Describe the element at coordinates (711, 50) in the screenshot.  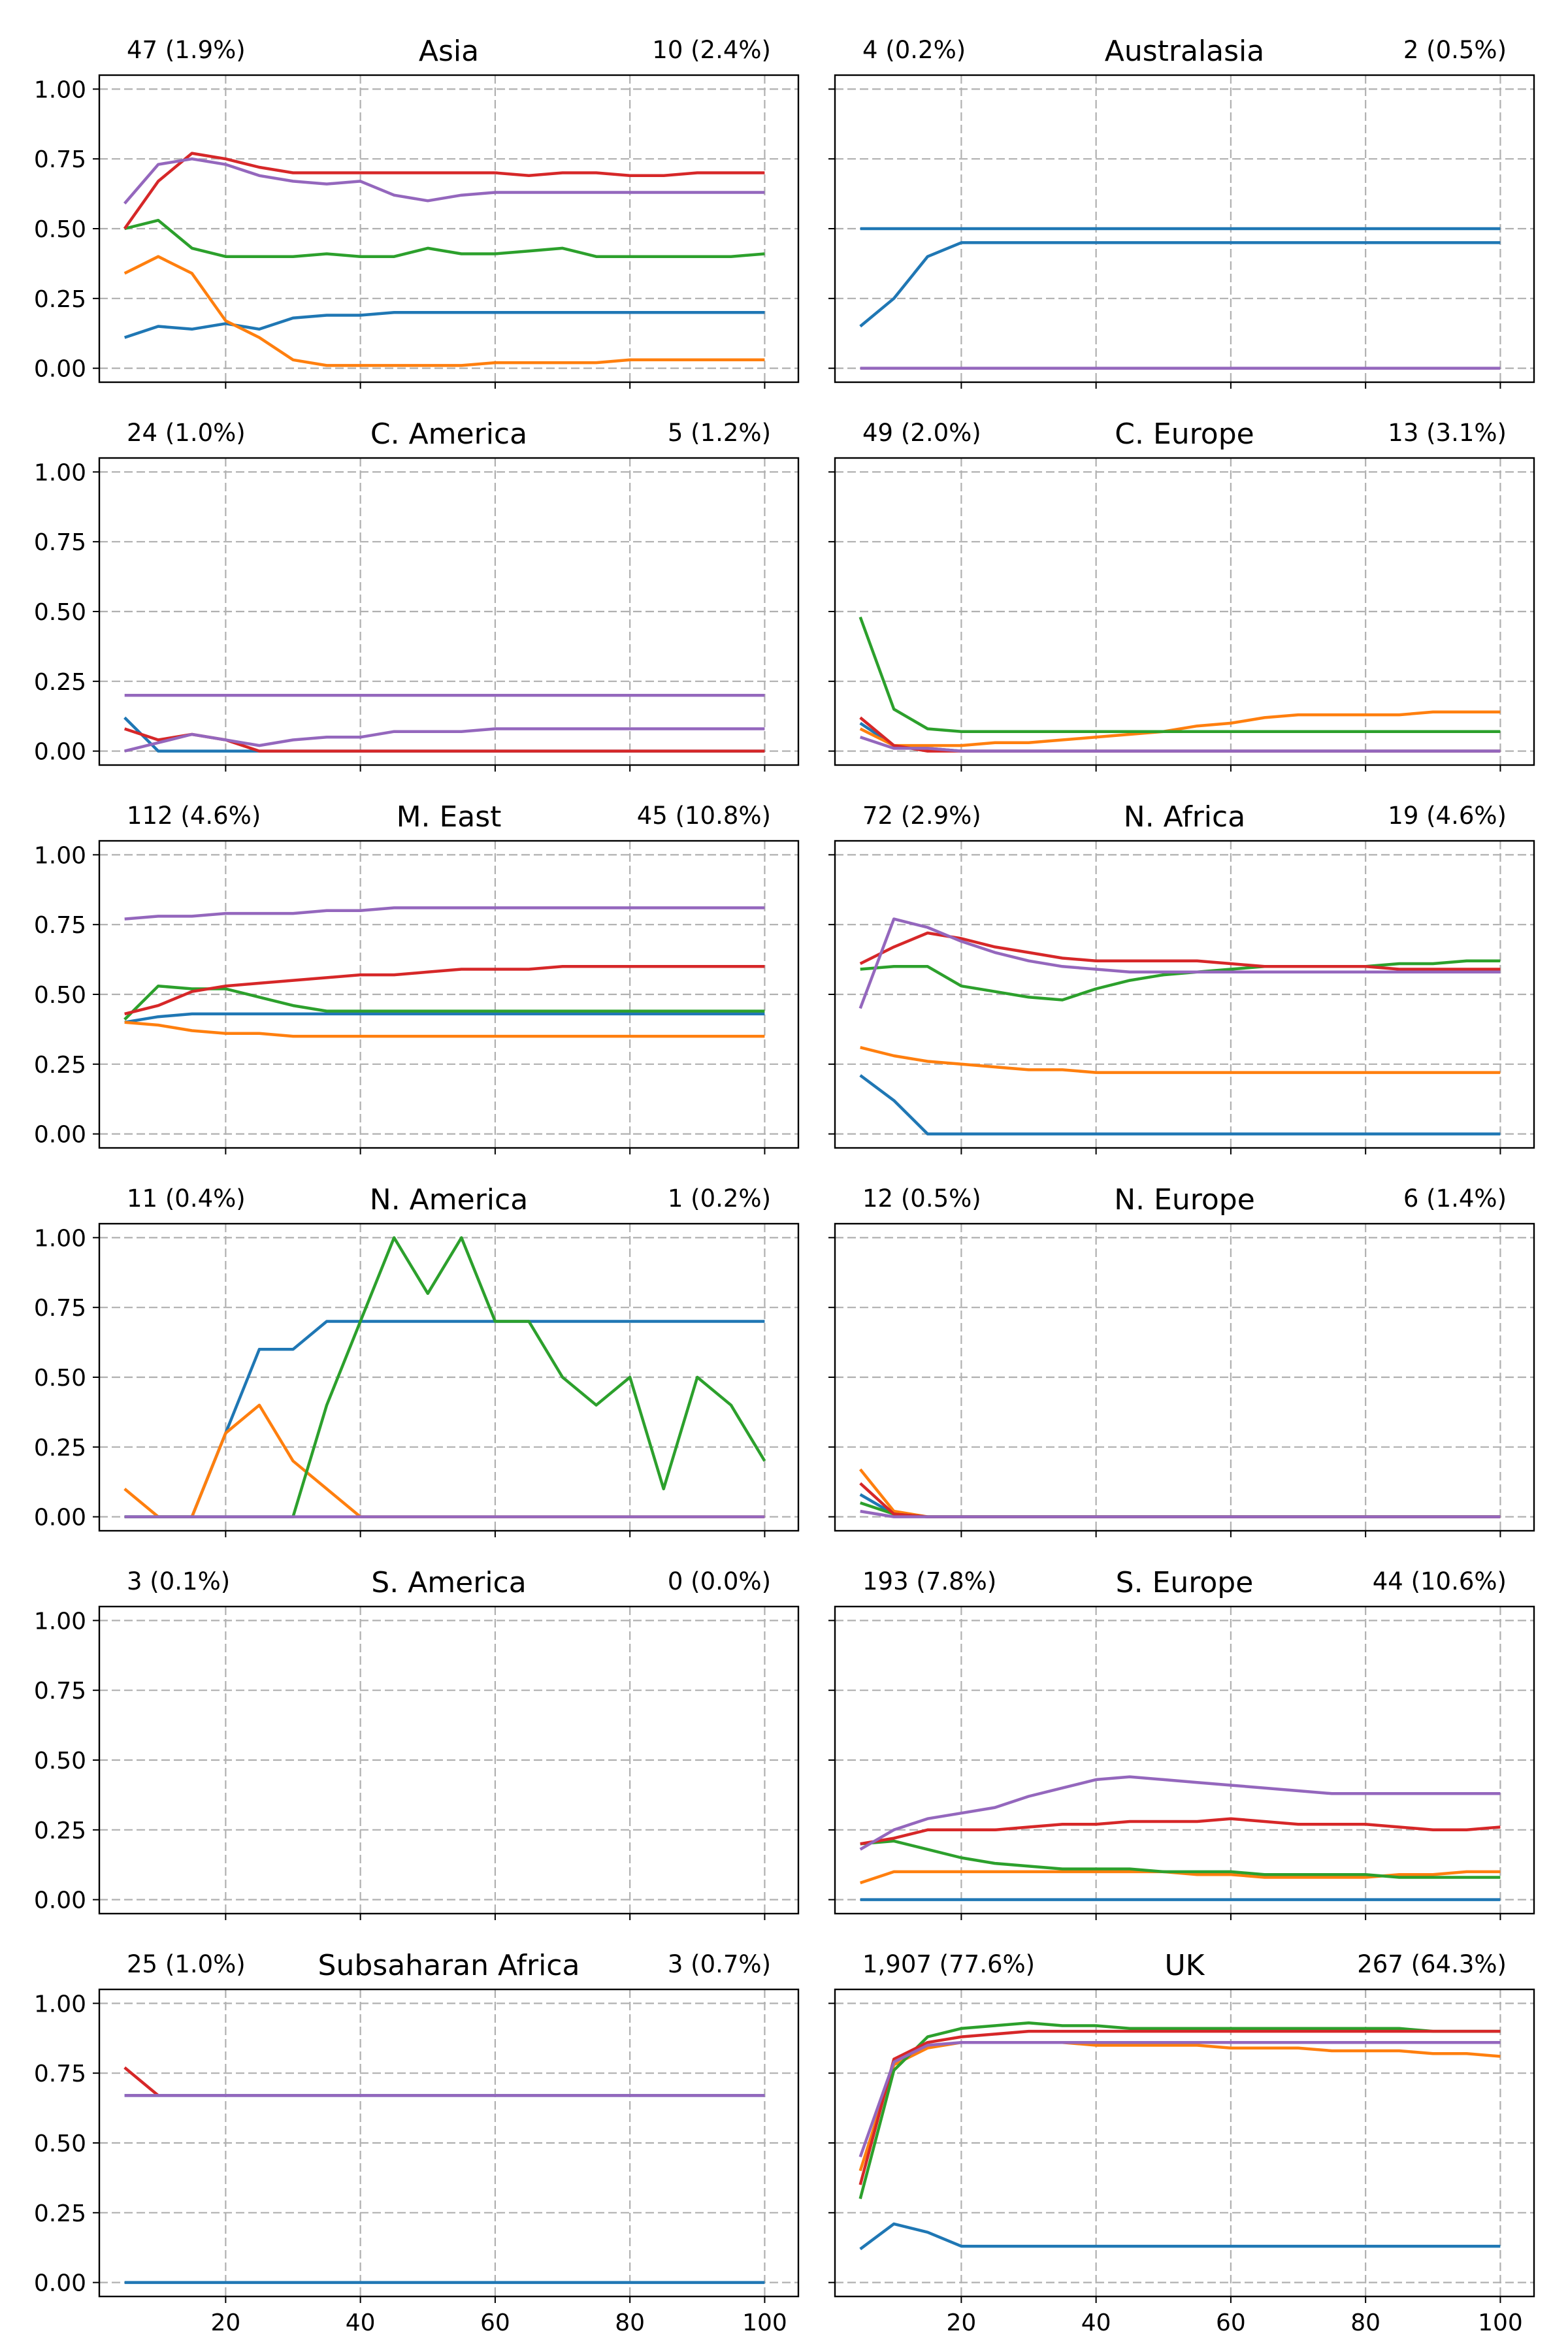
I see `right-annotation: 10 (2.4%)` at that location.